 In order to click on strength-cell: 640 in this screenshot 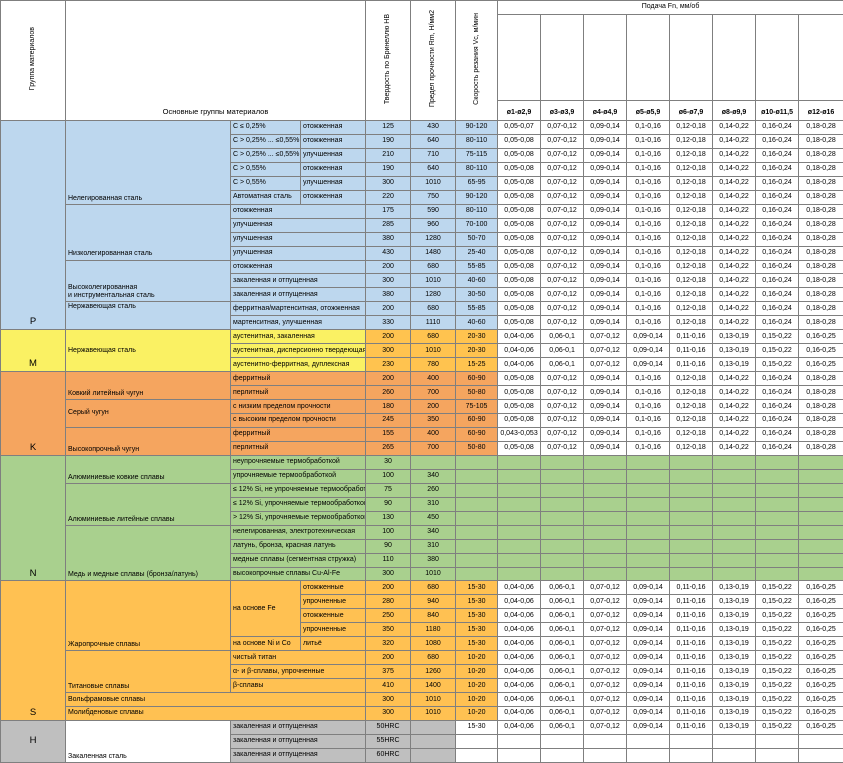, I will do `click(433, 141)`.